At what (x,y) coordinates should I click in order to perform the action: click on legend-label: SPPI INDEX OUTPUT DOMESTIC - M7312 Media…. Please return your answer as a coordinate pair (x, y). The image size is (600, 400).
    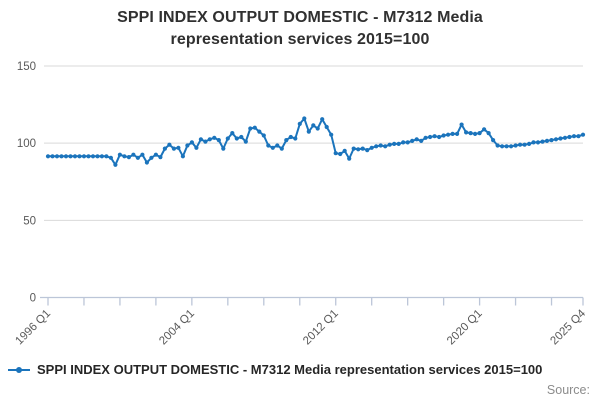
    Looking at the image, I should click on (290, 369).